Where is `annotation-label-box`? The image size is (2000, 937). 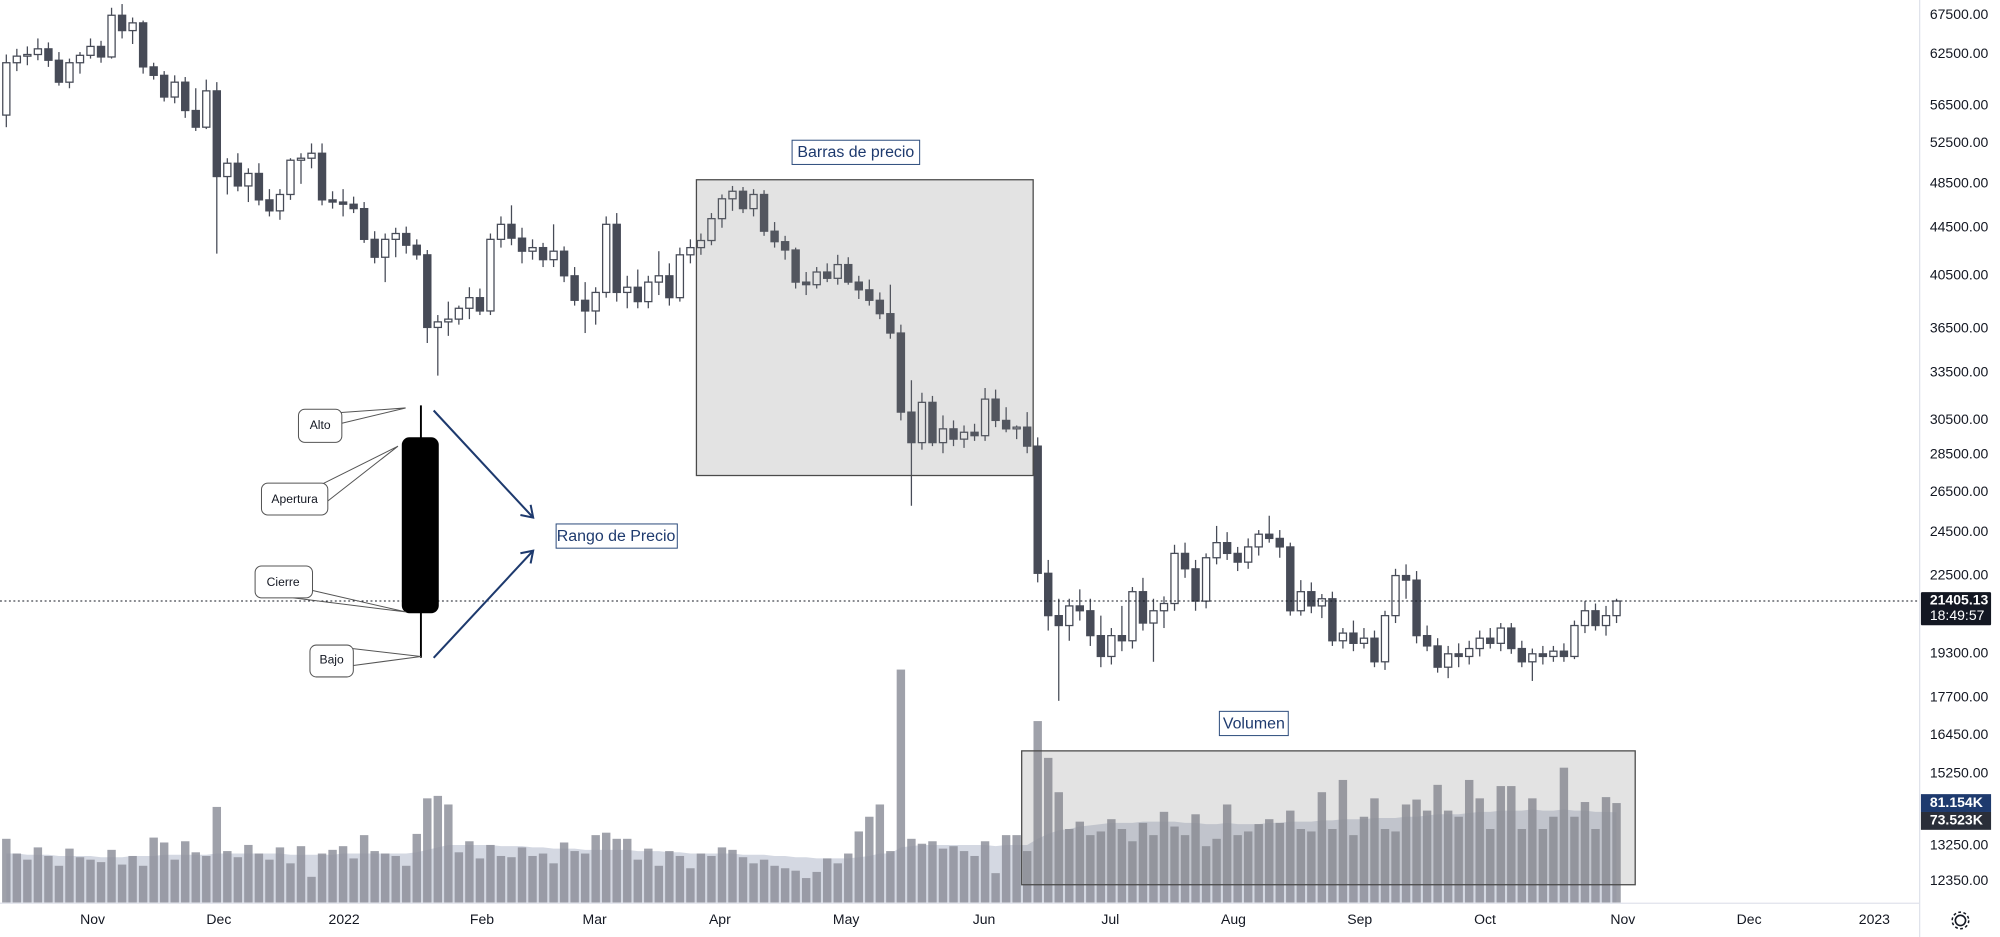 annotation-label-box is located at coordinates (1253, 723).